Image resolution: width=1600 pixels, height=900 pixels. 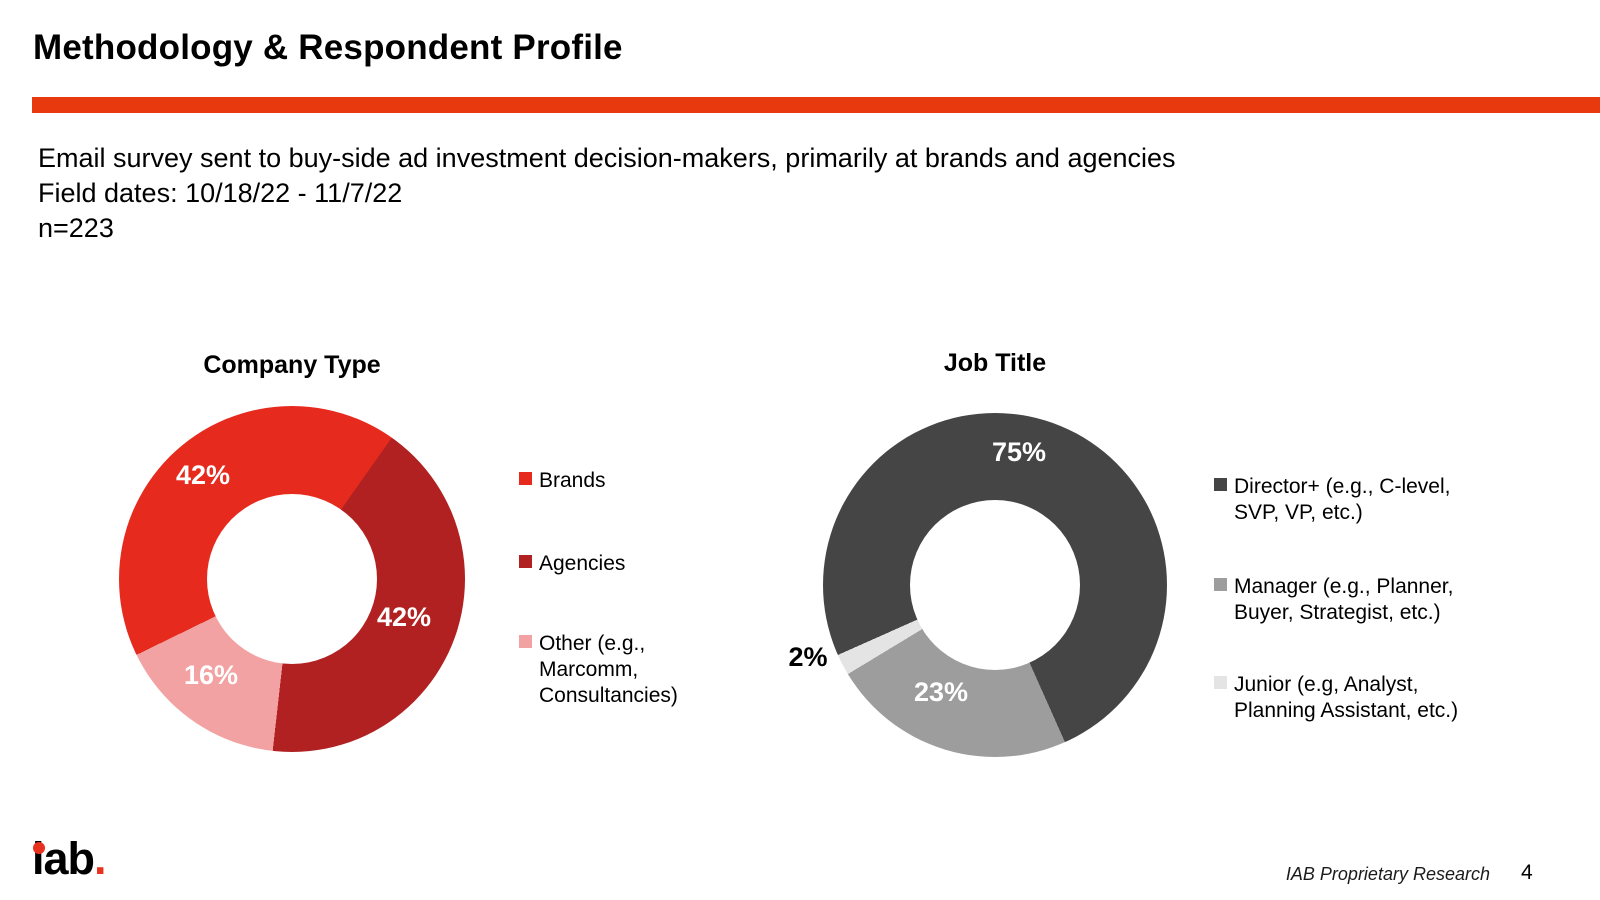 What do you see at coordinates (572, 480) in the screenshot?
I see `legend-label-brands: Brands` at bounding box center [572, 480].